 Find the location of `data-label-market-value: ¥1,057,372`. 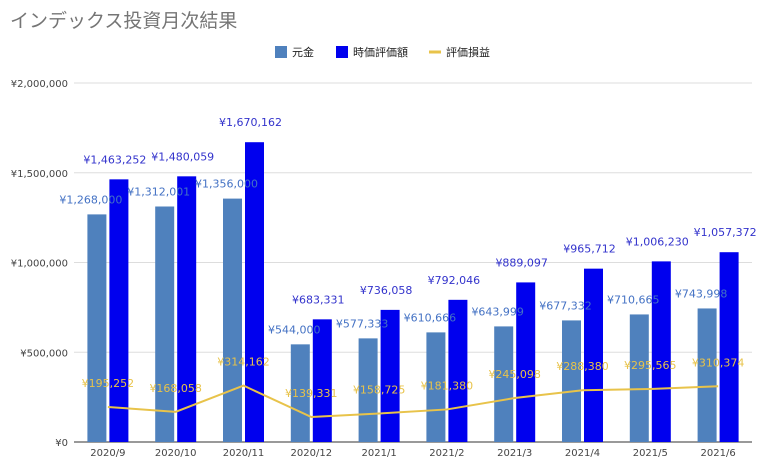

data-label-market-value: ¥1,057,372 is located at coordinates (725, 232).